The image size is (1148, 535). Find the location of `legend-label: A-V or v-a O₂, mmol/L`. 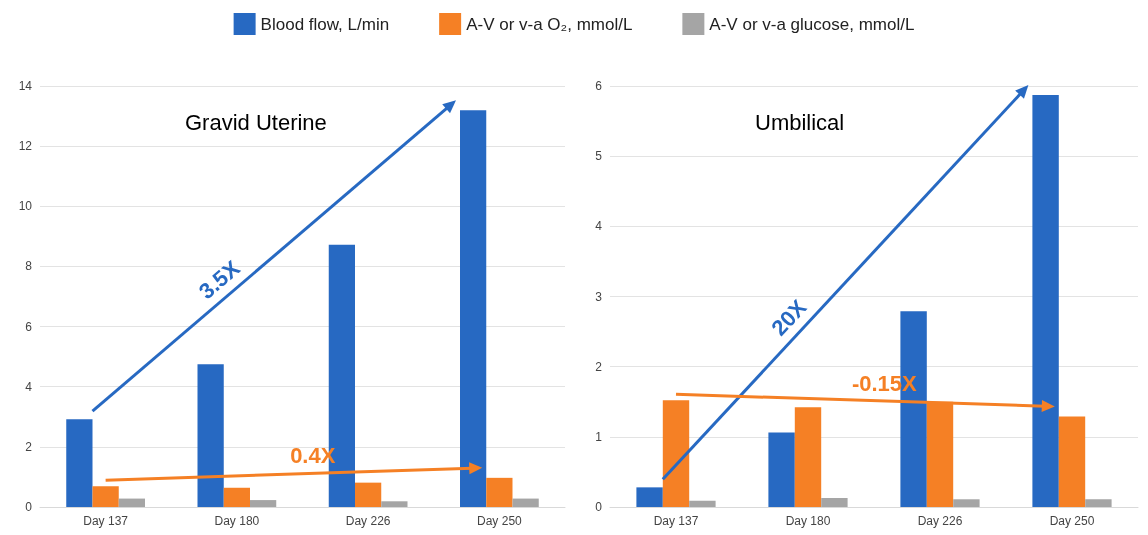

legend-label: A-V or v-a O₂, mmol/L is located at coordinates (549, 24).